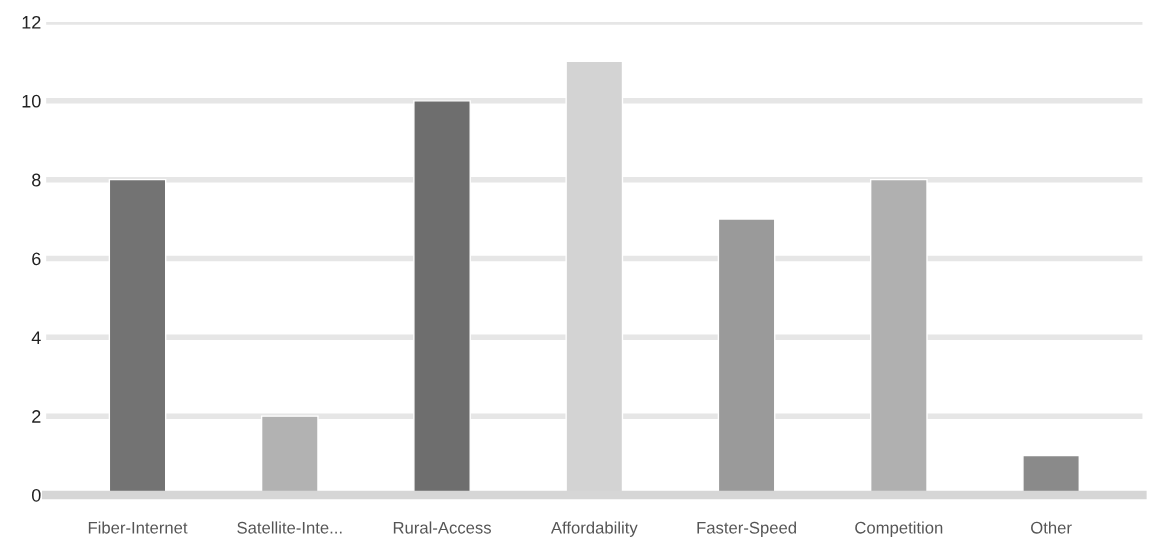 The width and height of the screenshot is (1154, 550). Describe the element at coordinates (31, 101) in the screenshot. I see `y-tick-label: 10` at that location.